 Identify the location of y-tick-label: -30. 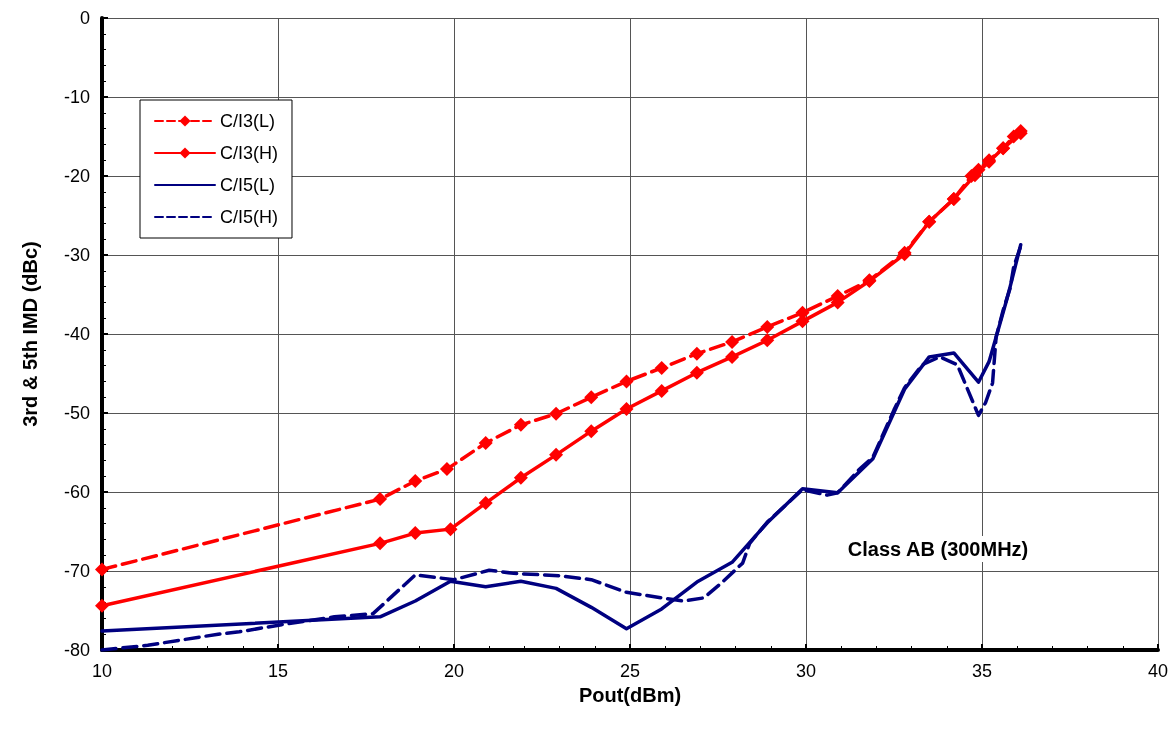
(76, 255).